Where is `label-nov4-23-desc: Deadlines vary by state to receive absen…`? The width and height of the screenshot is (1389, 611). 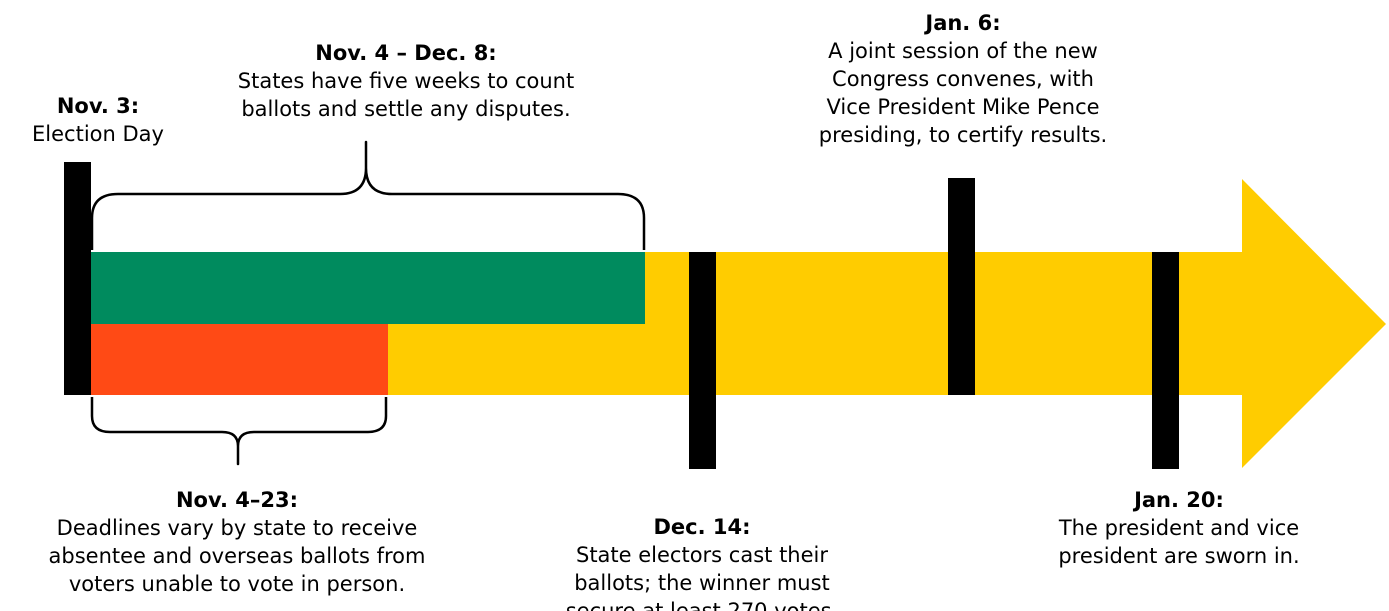
label-nov4-23-desc: Deadlines vary by state to receive absen… is located at coordinates (237, 556).